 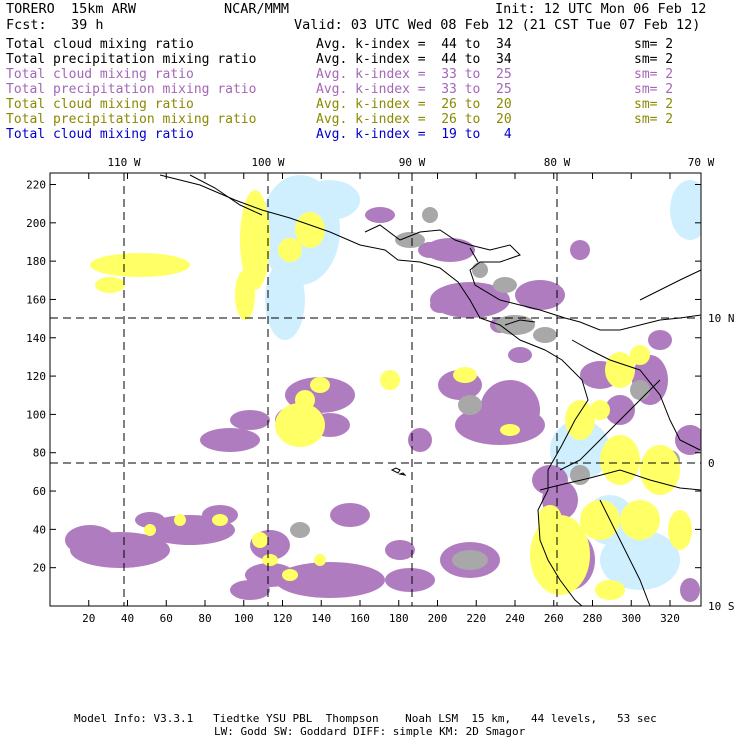 I want to click on latitude-label: 0, so click(x=711, y=463).